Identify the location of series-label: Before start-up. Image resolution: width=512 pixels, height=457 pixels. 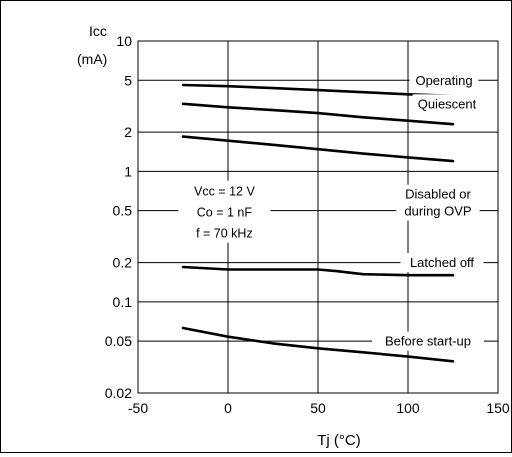
(428, 341).